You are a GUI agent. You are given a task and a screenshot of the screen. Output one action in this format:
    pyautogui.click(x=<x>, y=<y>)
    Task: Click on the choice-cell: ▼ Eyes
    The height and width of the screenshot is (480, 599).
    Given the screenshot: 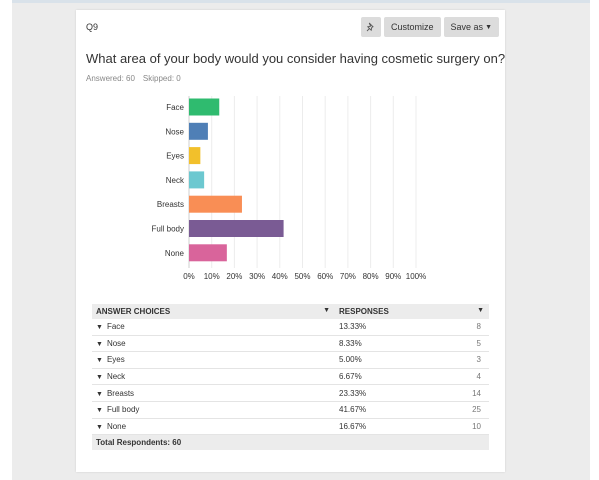 What is the action you would take?
    pyautogui.click(x=213, y=360)
    